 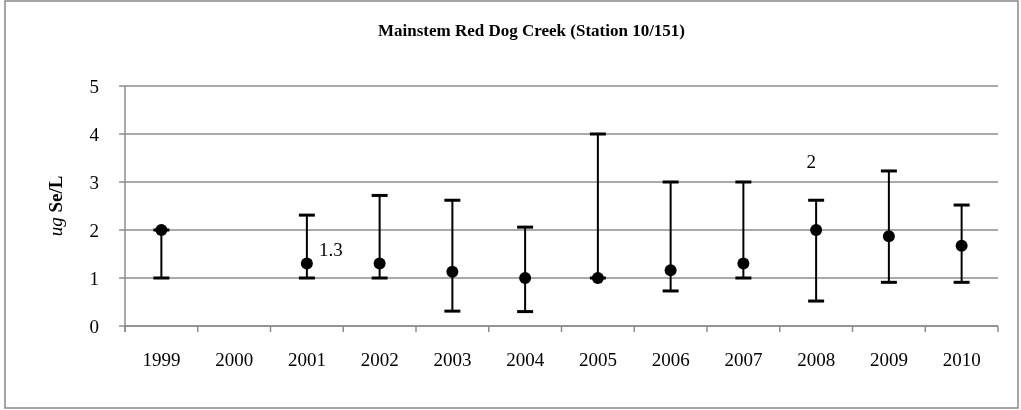 I want to click on y-tick-label: 4, so click(x=94, y=134).